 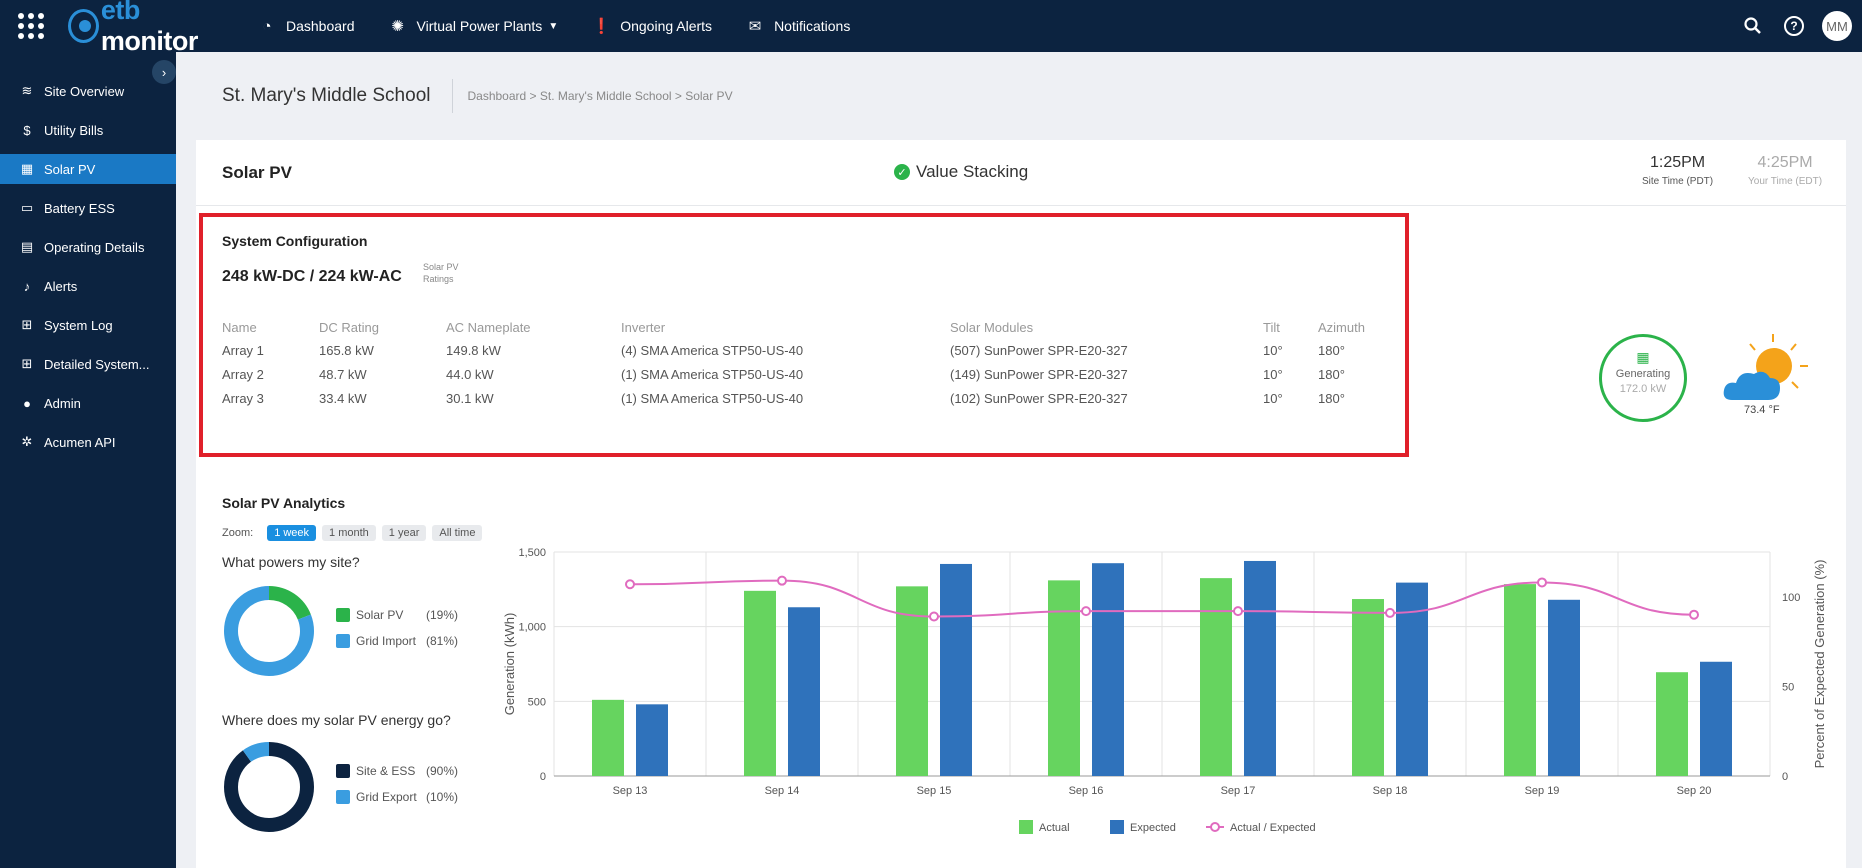 What do you see at coordinates (666, 26) in the screenshot?
I see `nav-alerts-label: Ongoing Alerts` at bounding box center [666, 26].